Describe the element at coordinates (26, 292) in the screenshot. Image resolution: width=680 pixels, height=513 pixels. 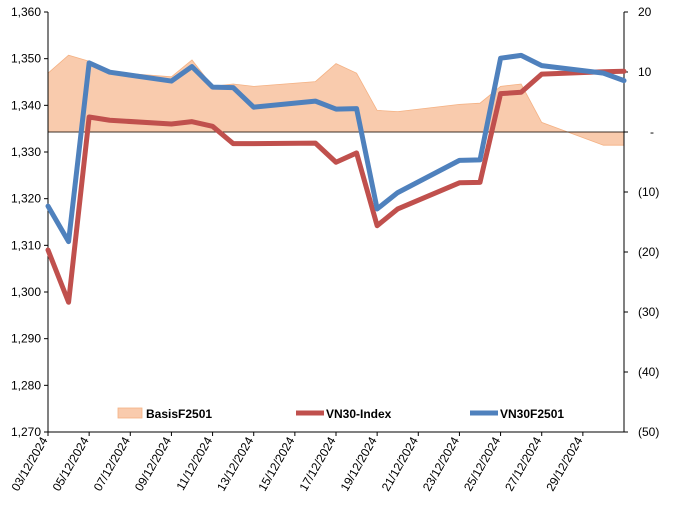
I see `left-tick-label: 1,300` at that location.